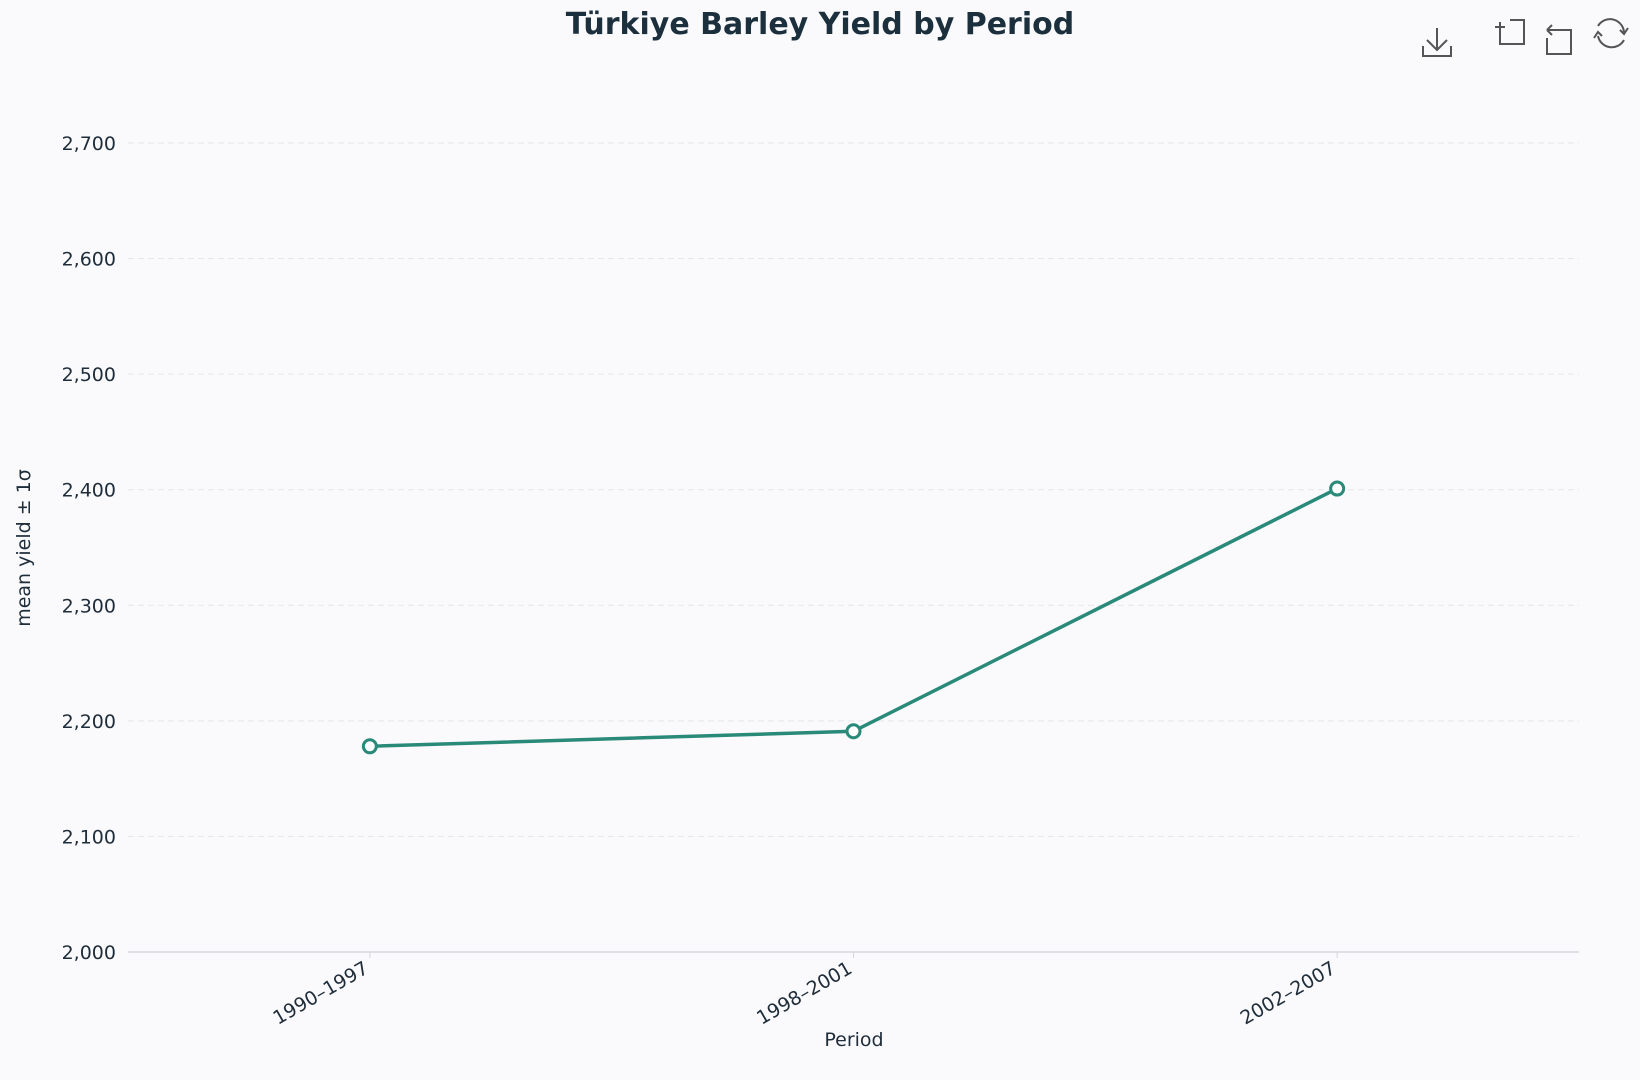  I want to click on toolbar, so click(1525, 37).